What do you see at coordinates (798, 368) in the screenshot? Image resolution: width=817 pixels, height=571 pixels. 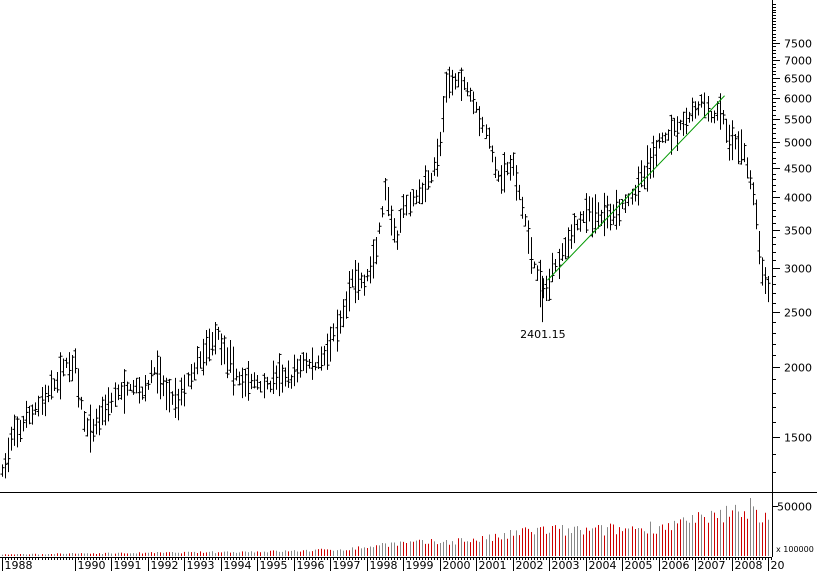 I see `price-tick-label: 2000` at bounding box center [798, 368].